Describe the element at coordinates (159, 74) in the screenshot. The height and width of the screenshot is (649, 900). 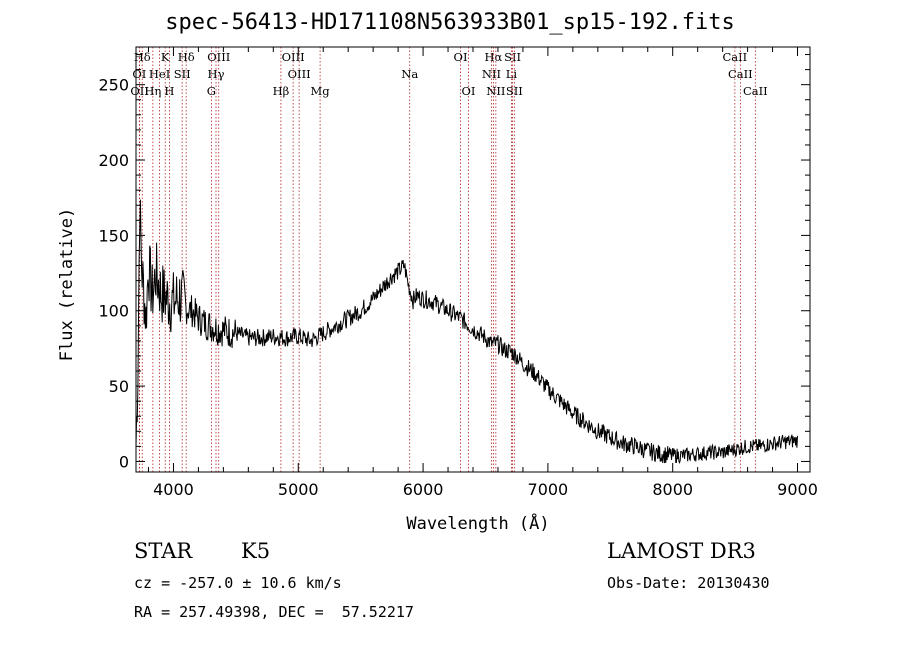
I see `line-label: HeI` at that location.